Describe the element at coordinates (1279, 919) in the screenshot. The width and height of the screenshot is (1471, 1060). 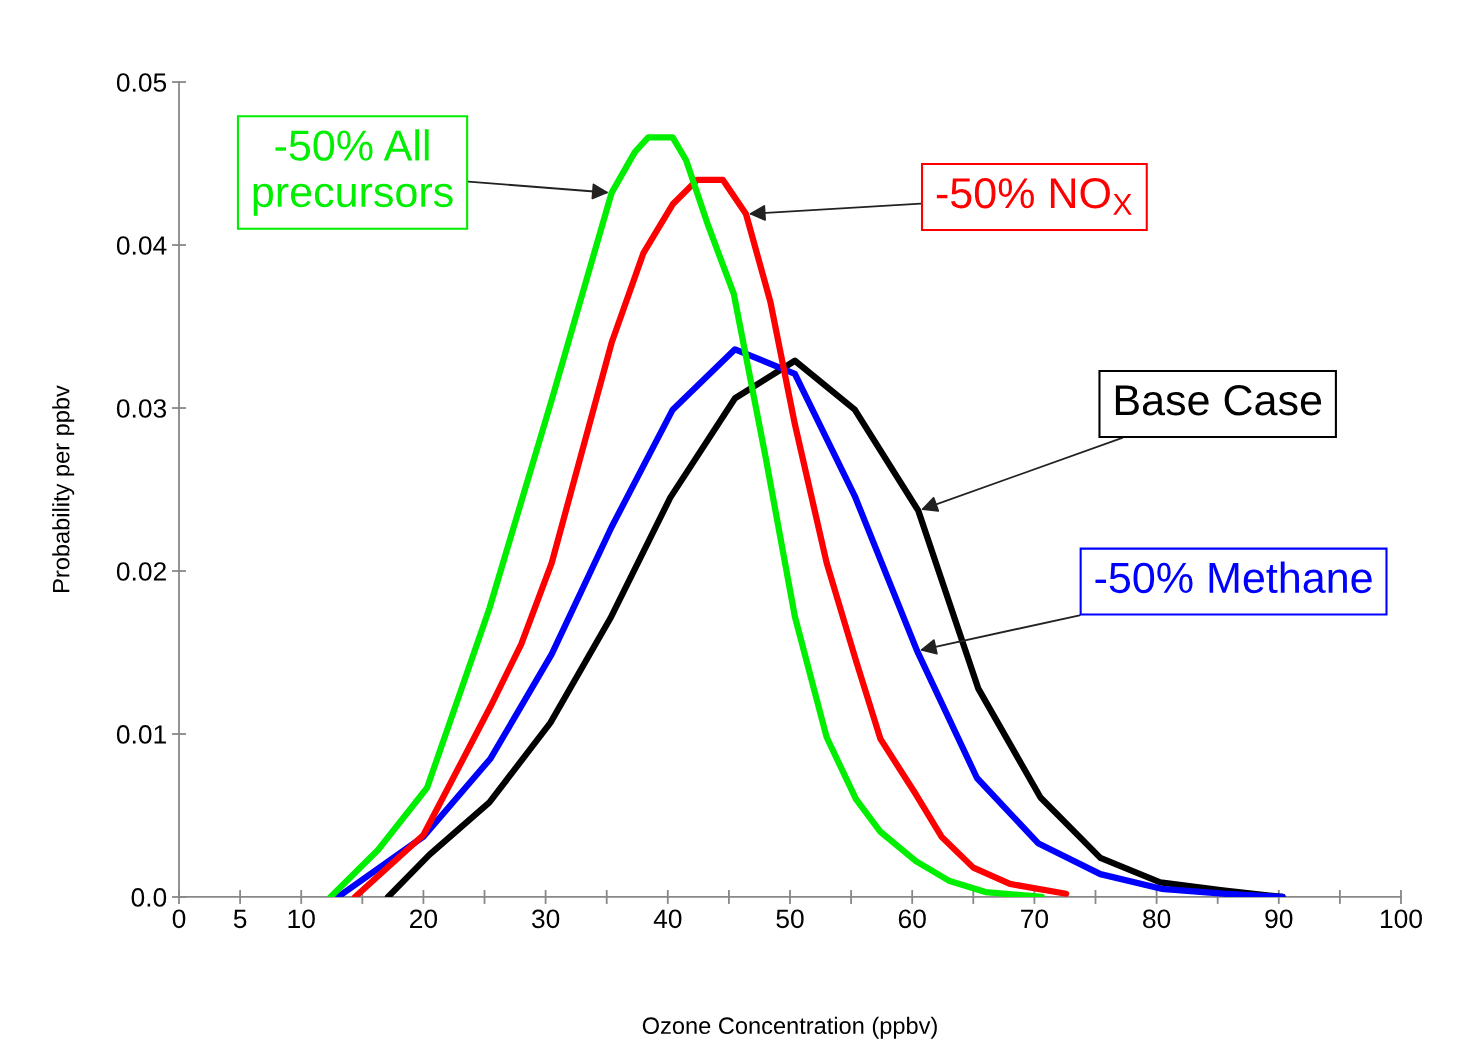
I see `x-tick-label: 90` at that location.